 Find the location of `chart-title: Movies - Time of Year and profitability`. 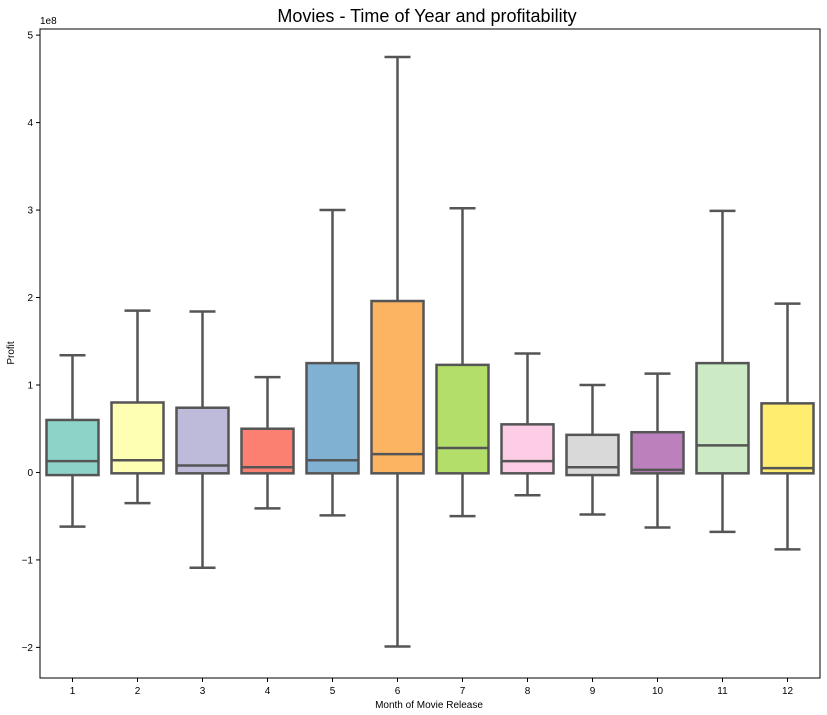

chart-title: Movies - Time of Year and profitability is located at coordinates (426, 16).